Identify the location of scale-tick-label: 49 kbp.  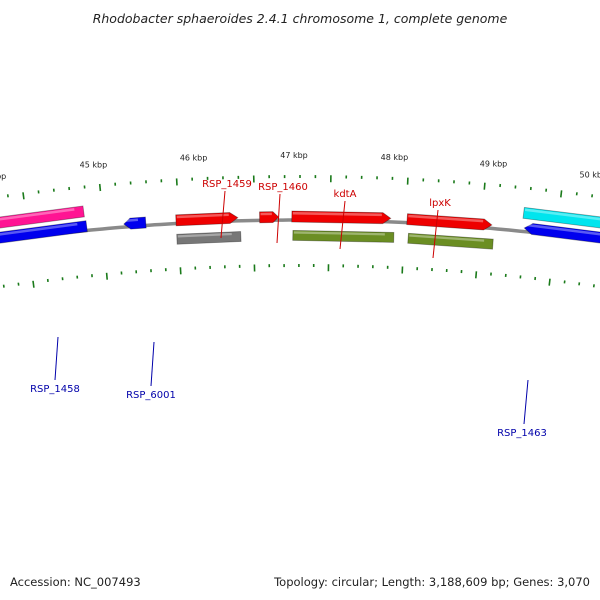
(494, 163).